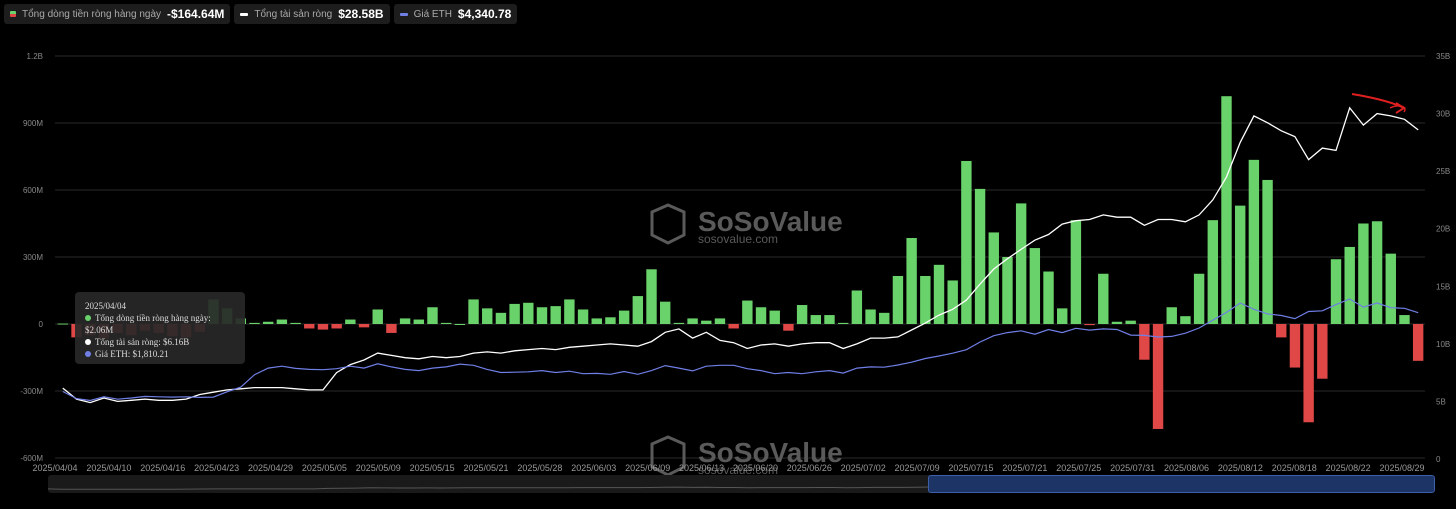 The image size is (1456, 509). What do you see at coordinates (1348, 468) in the screenshot?
I see `x-tick-label: 2025/08/22` at bounding box center [1348, 468].